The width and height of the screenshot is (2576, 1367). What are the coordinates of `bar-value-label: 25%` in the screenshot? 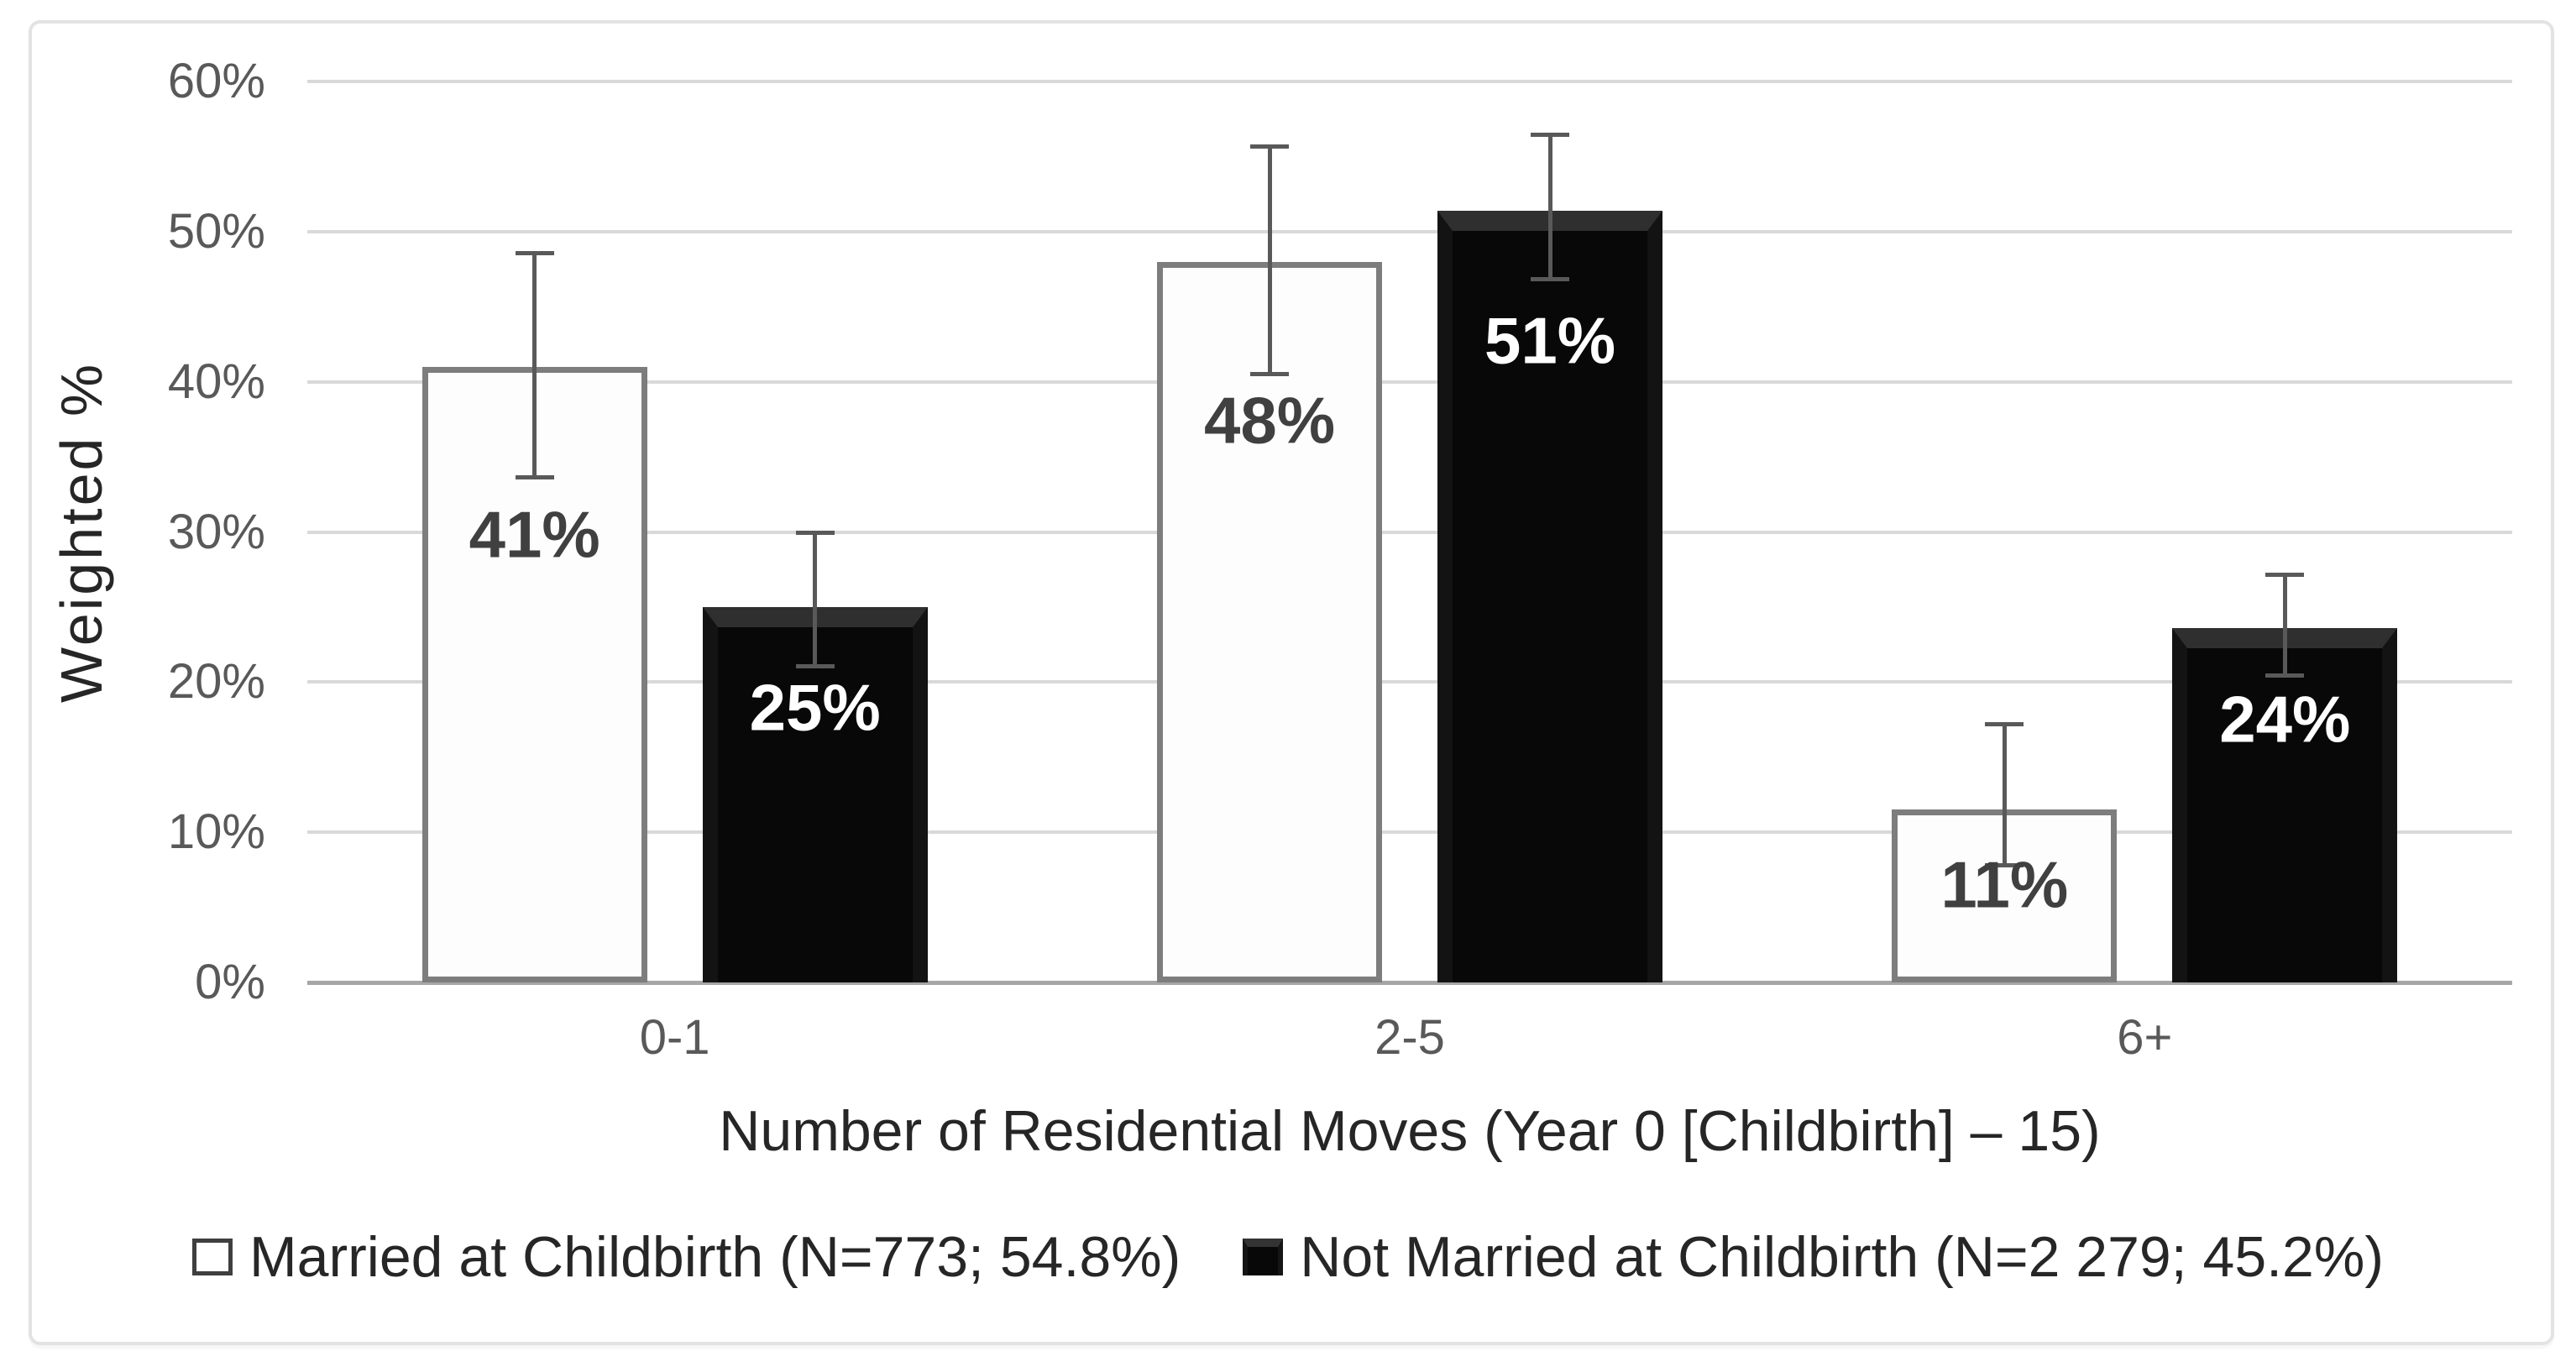 It's located at (815, 707).